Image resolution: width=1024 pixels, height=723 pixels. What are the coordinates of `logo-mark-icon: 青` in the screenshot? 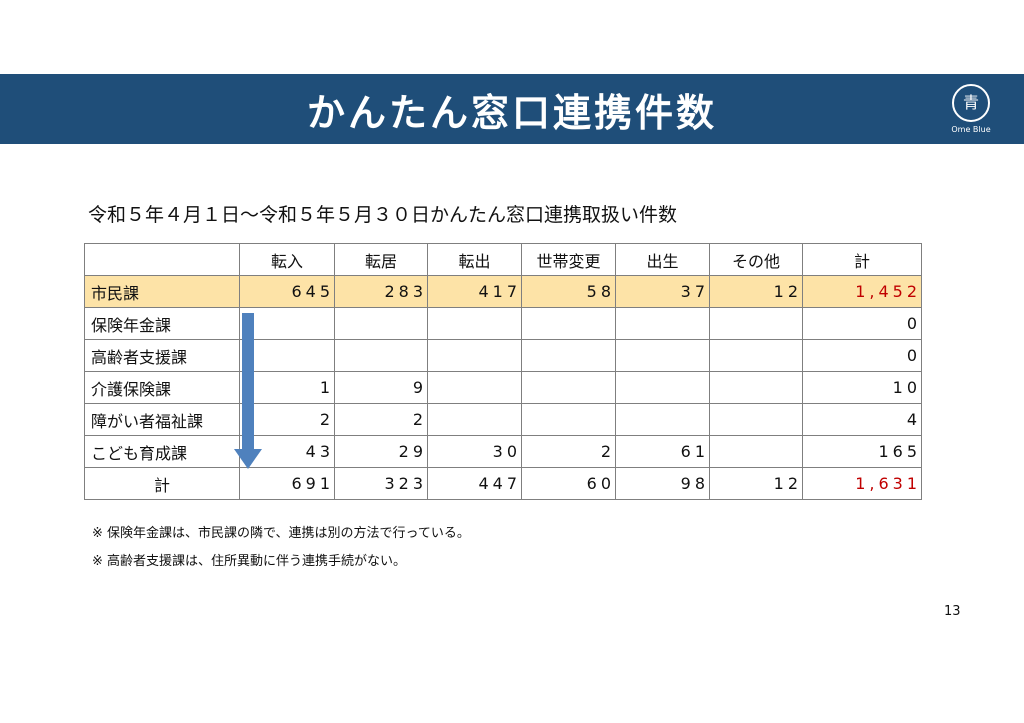 It's located at (971, 103).